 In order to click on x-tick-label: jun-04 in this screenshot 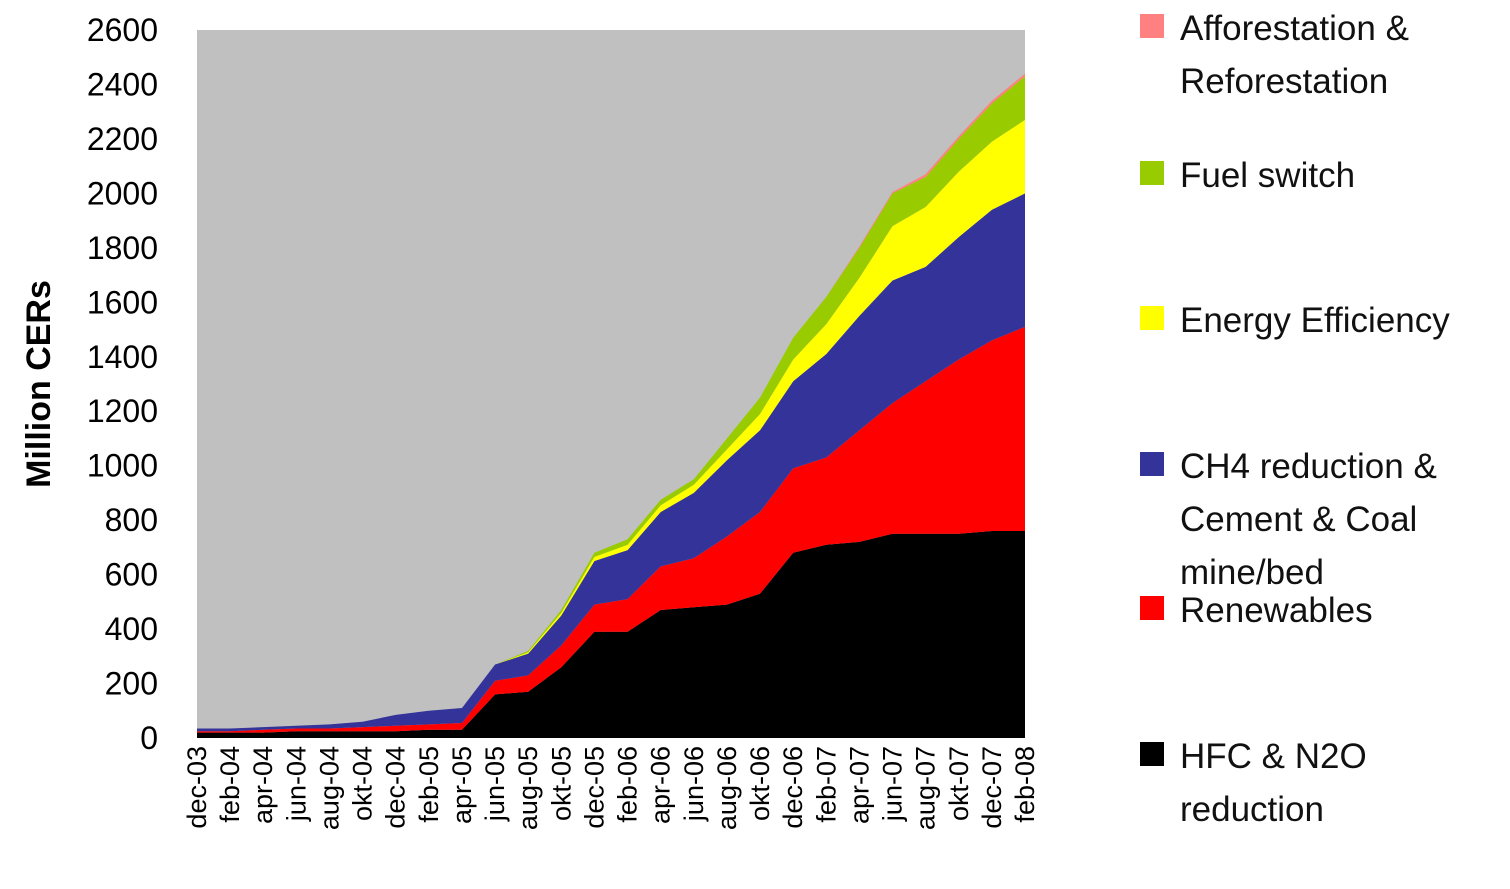, I will do `click(296, 784)`.